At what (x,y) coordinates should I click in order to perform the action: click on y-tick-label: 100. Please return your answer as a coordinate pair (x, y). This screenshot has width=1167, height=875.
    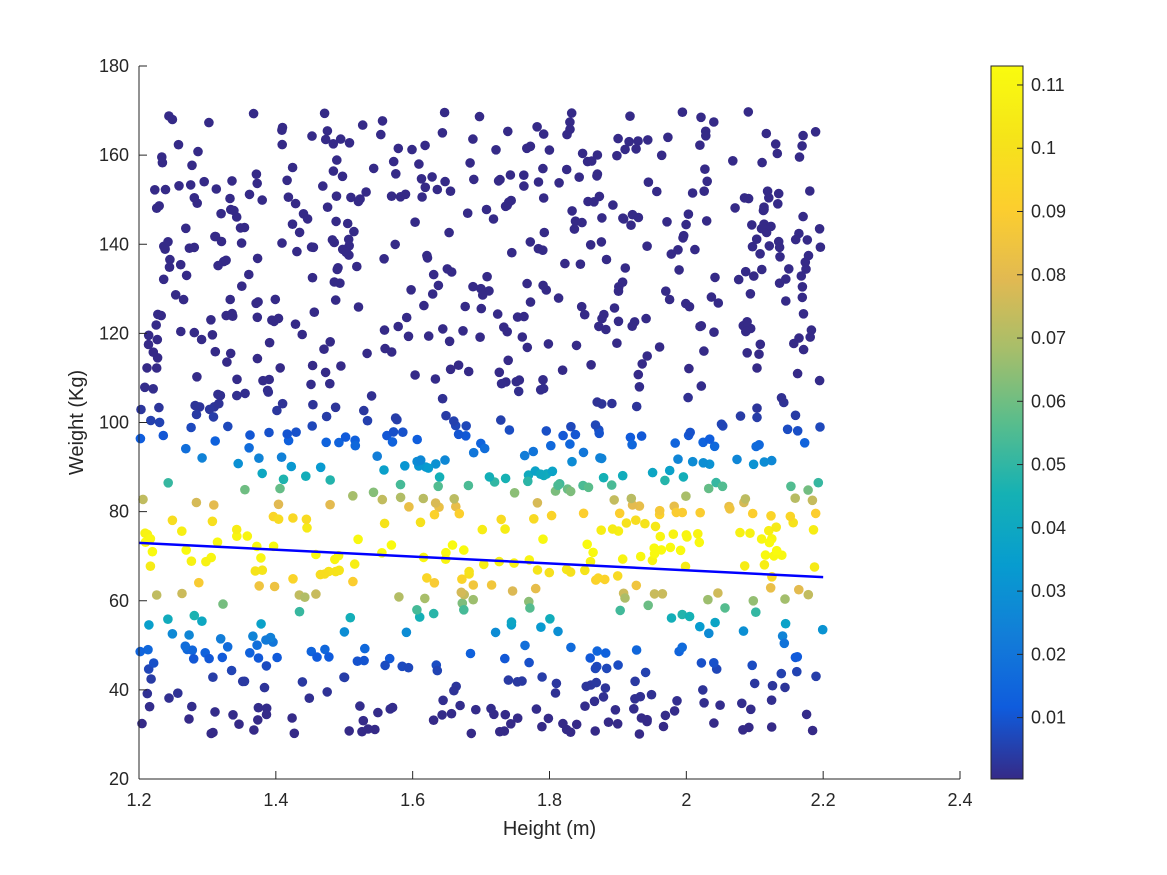
    Looking at the image, I should click on (114, 423).